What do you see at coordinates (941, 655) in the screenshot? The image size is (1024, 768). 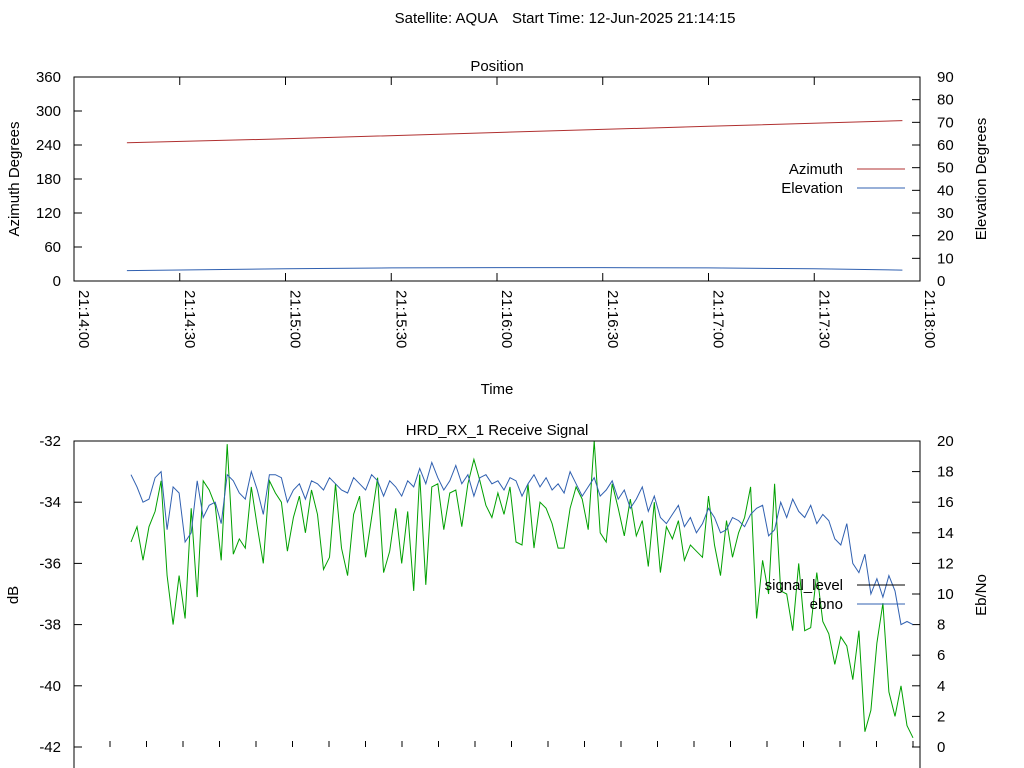 I see `signal-y2-tick-label: 6` at bounding box center [941, 655].